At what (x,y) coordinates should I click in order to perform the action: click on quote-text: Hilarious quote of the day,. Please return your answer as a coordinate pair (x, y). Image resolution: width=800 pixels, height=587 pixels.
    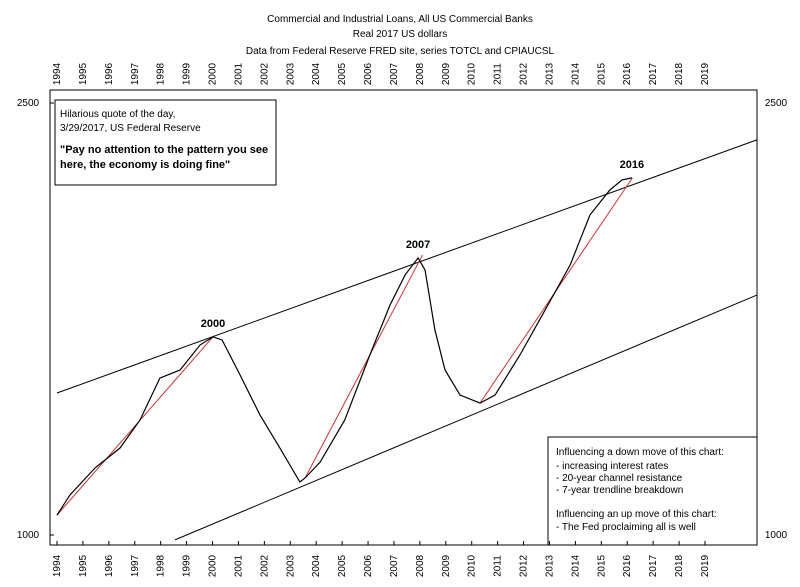
    Looking at the image, I should click on (117, 114).